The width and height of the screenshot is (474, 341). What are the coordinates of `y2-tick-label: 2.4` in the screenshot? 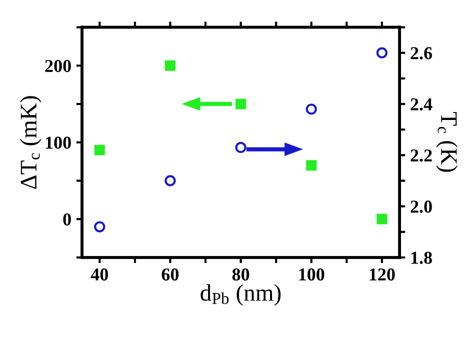 It's located at (421, 104).